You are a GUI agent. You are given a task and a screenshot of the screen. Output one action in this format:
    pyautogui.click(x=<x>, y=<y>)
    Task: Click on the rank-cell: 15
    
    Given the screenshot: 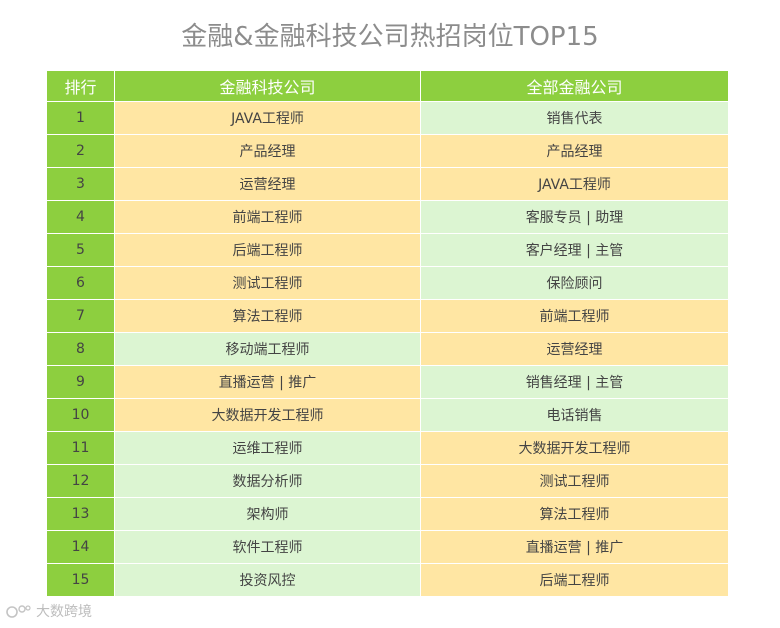 What is the action you would take?
    pyautogui.click(x=80, y=580)
    